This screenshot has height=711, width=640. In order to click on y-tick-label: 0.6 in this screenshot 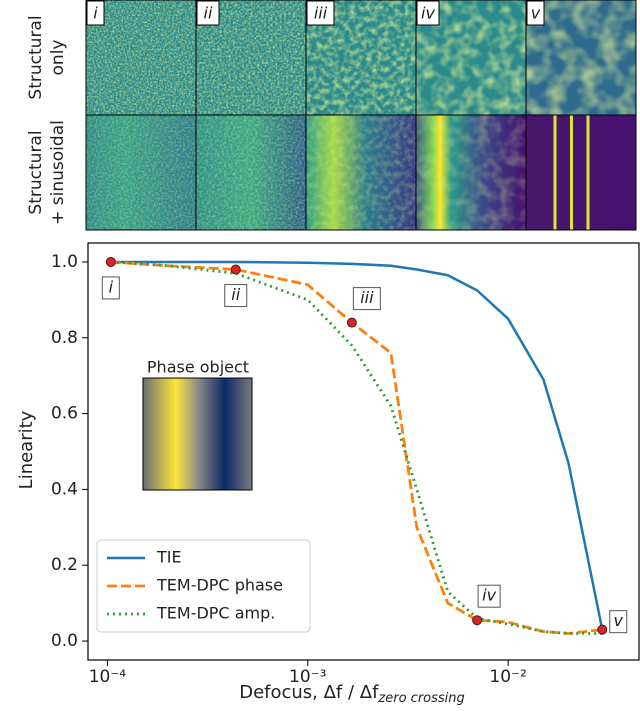, I will do `click(64, 414)`.